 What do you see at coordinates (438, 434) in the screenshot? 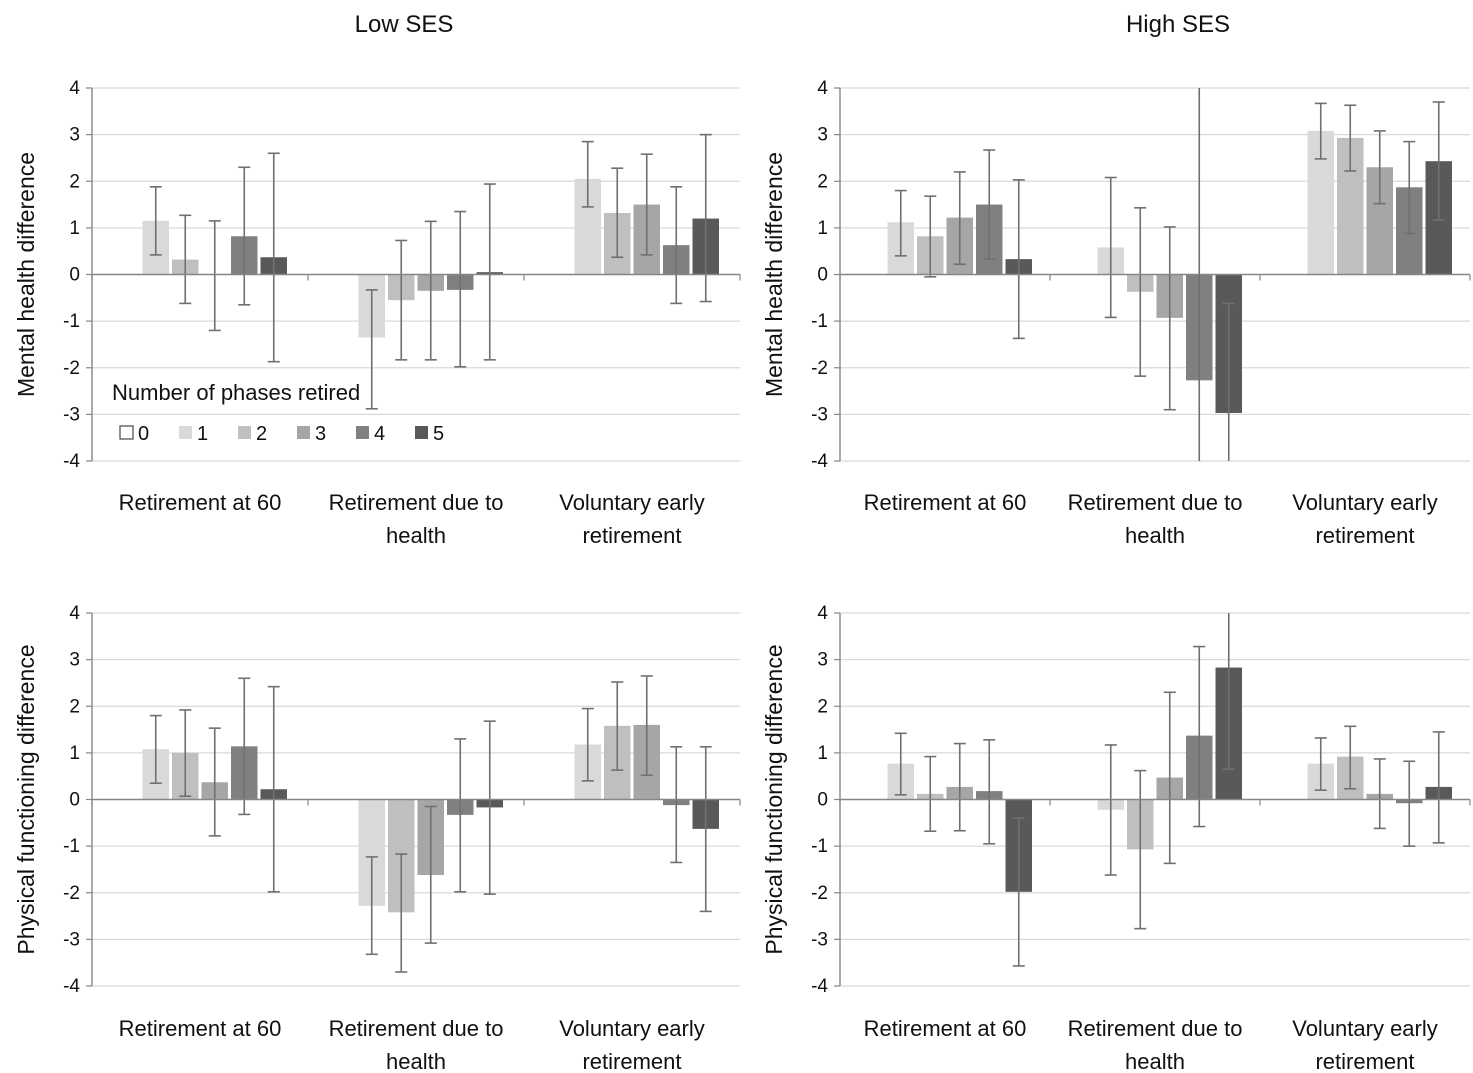
I see `legend-label: 5` at bounding box center [438, 434].